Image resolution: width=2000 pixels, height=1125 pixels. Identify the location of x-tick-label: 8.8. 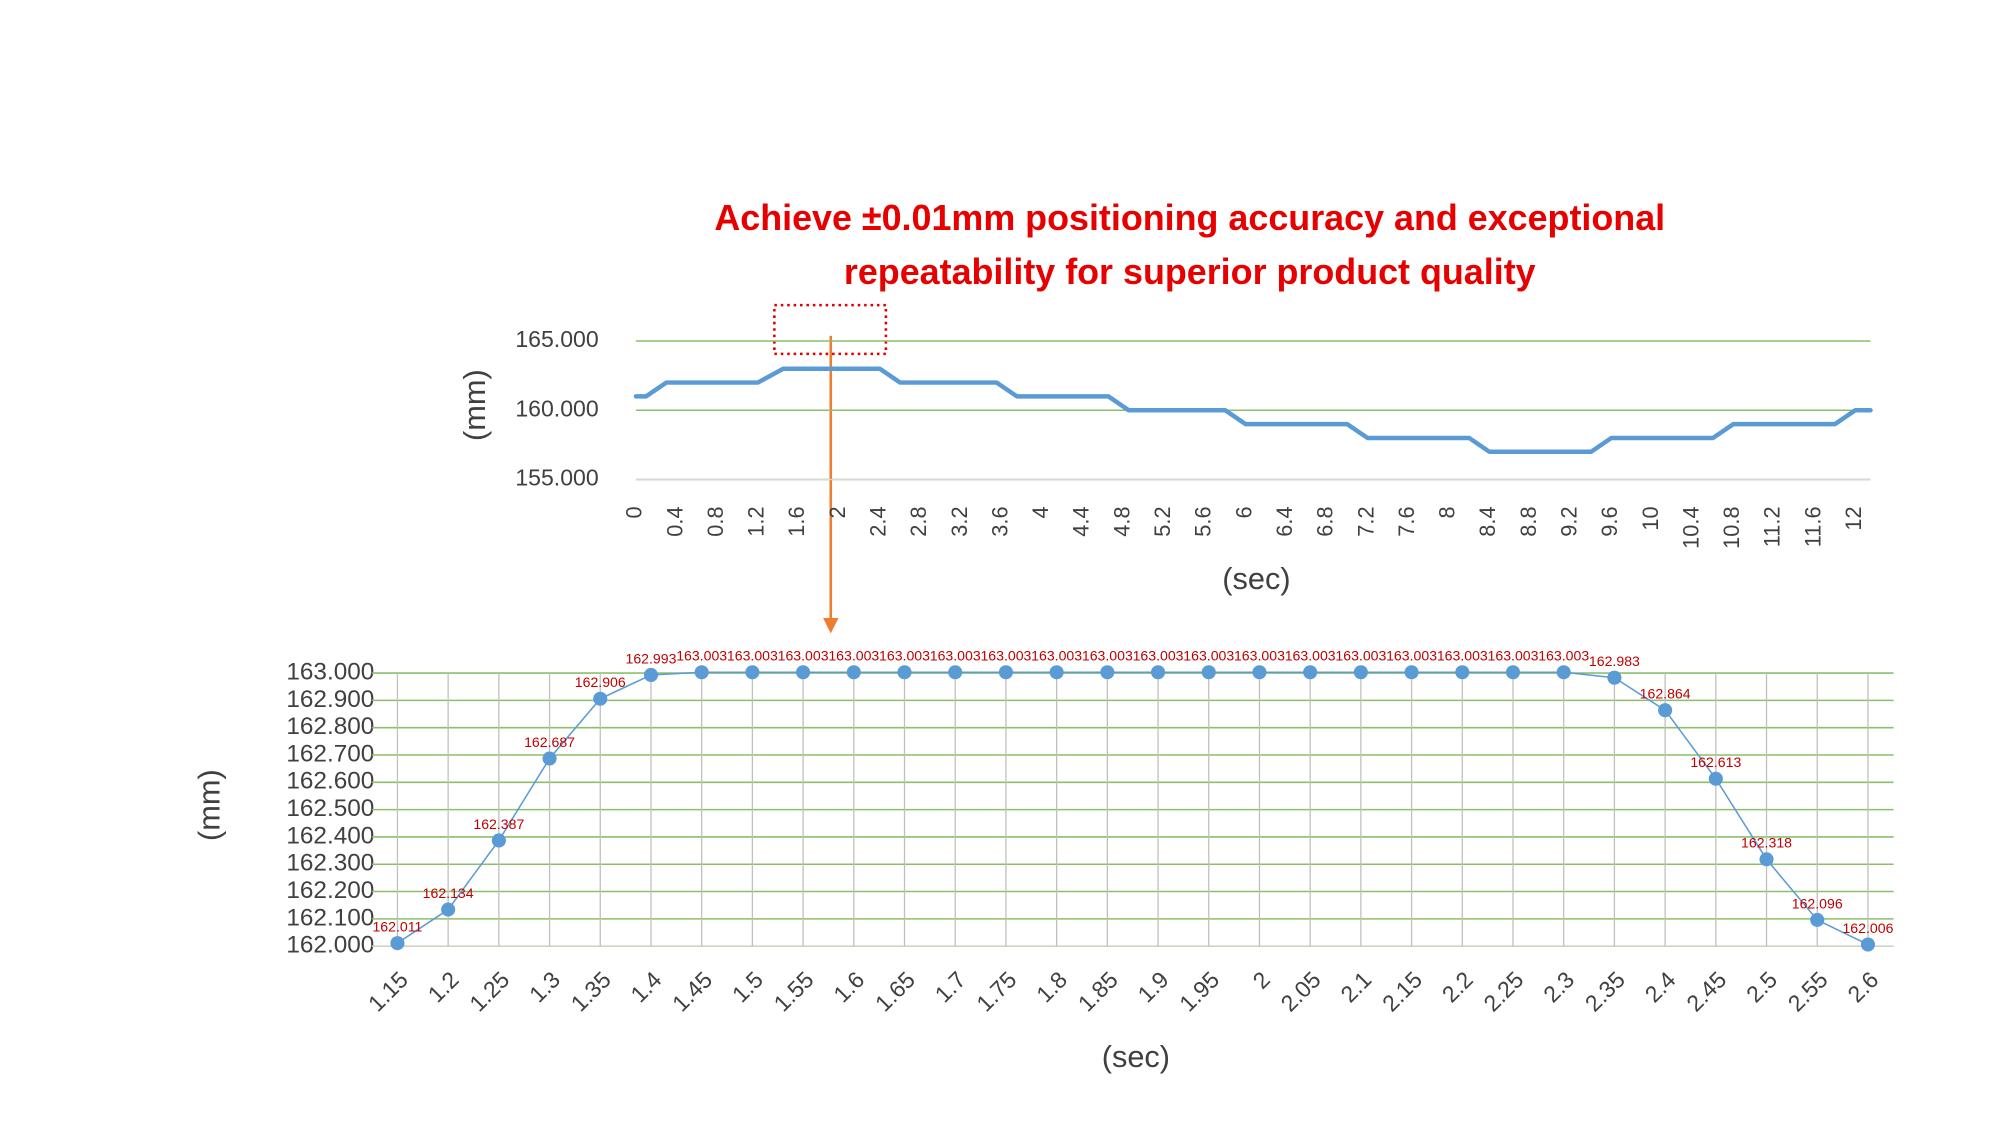
(1528, 521).